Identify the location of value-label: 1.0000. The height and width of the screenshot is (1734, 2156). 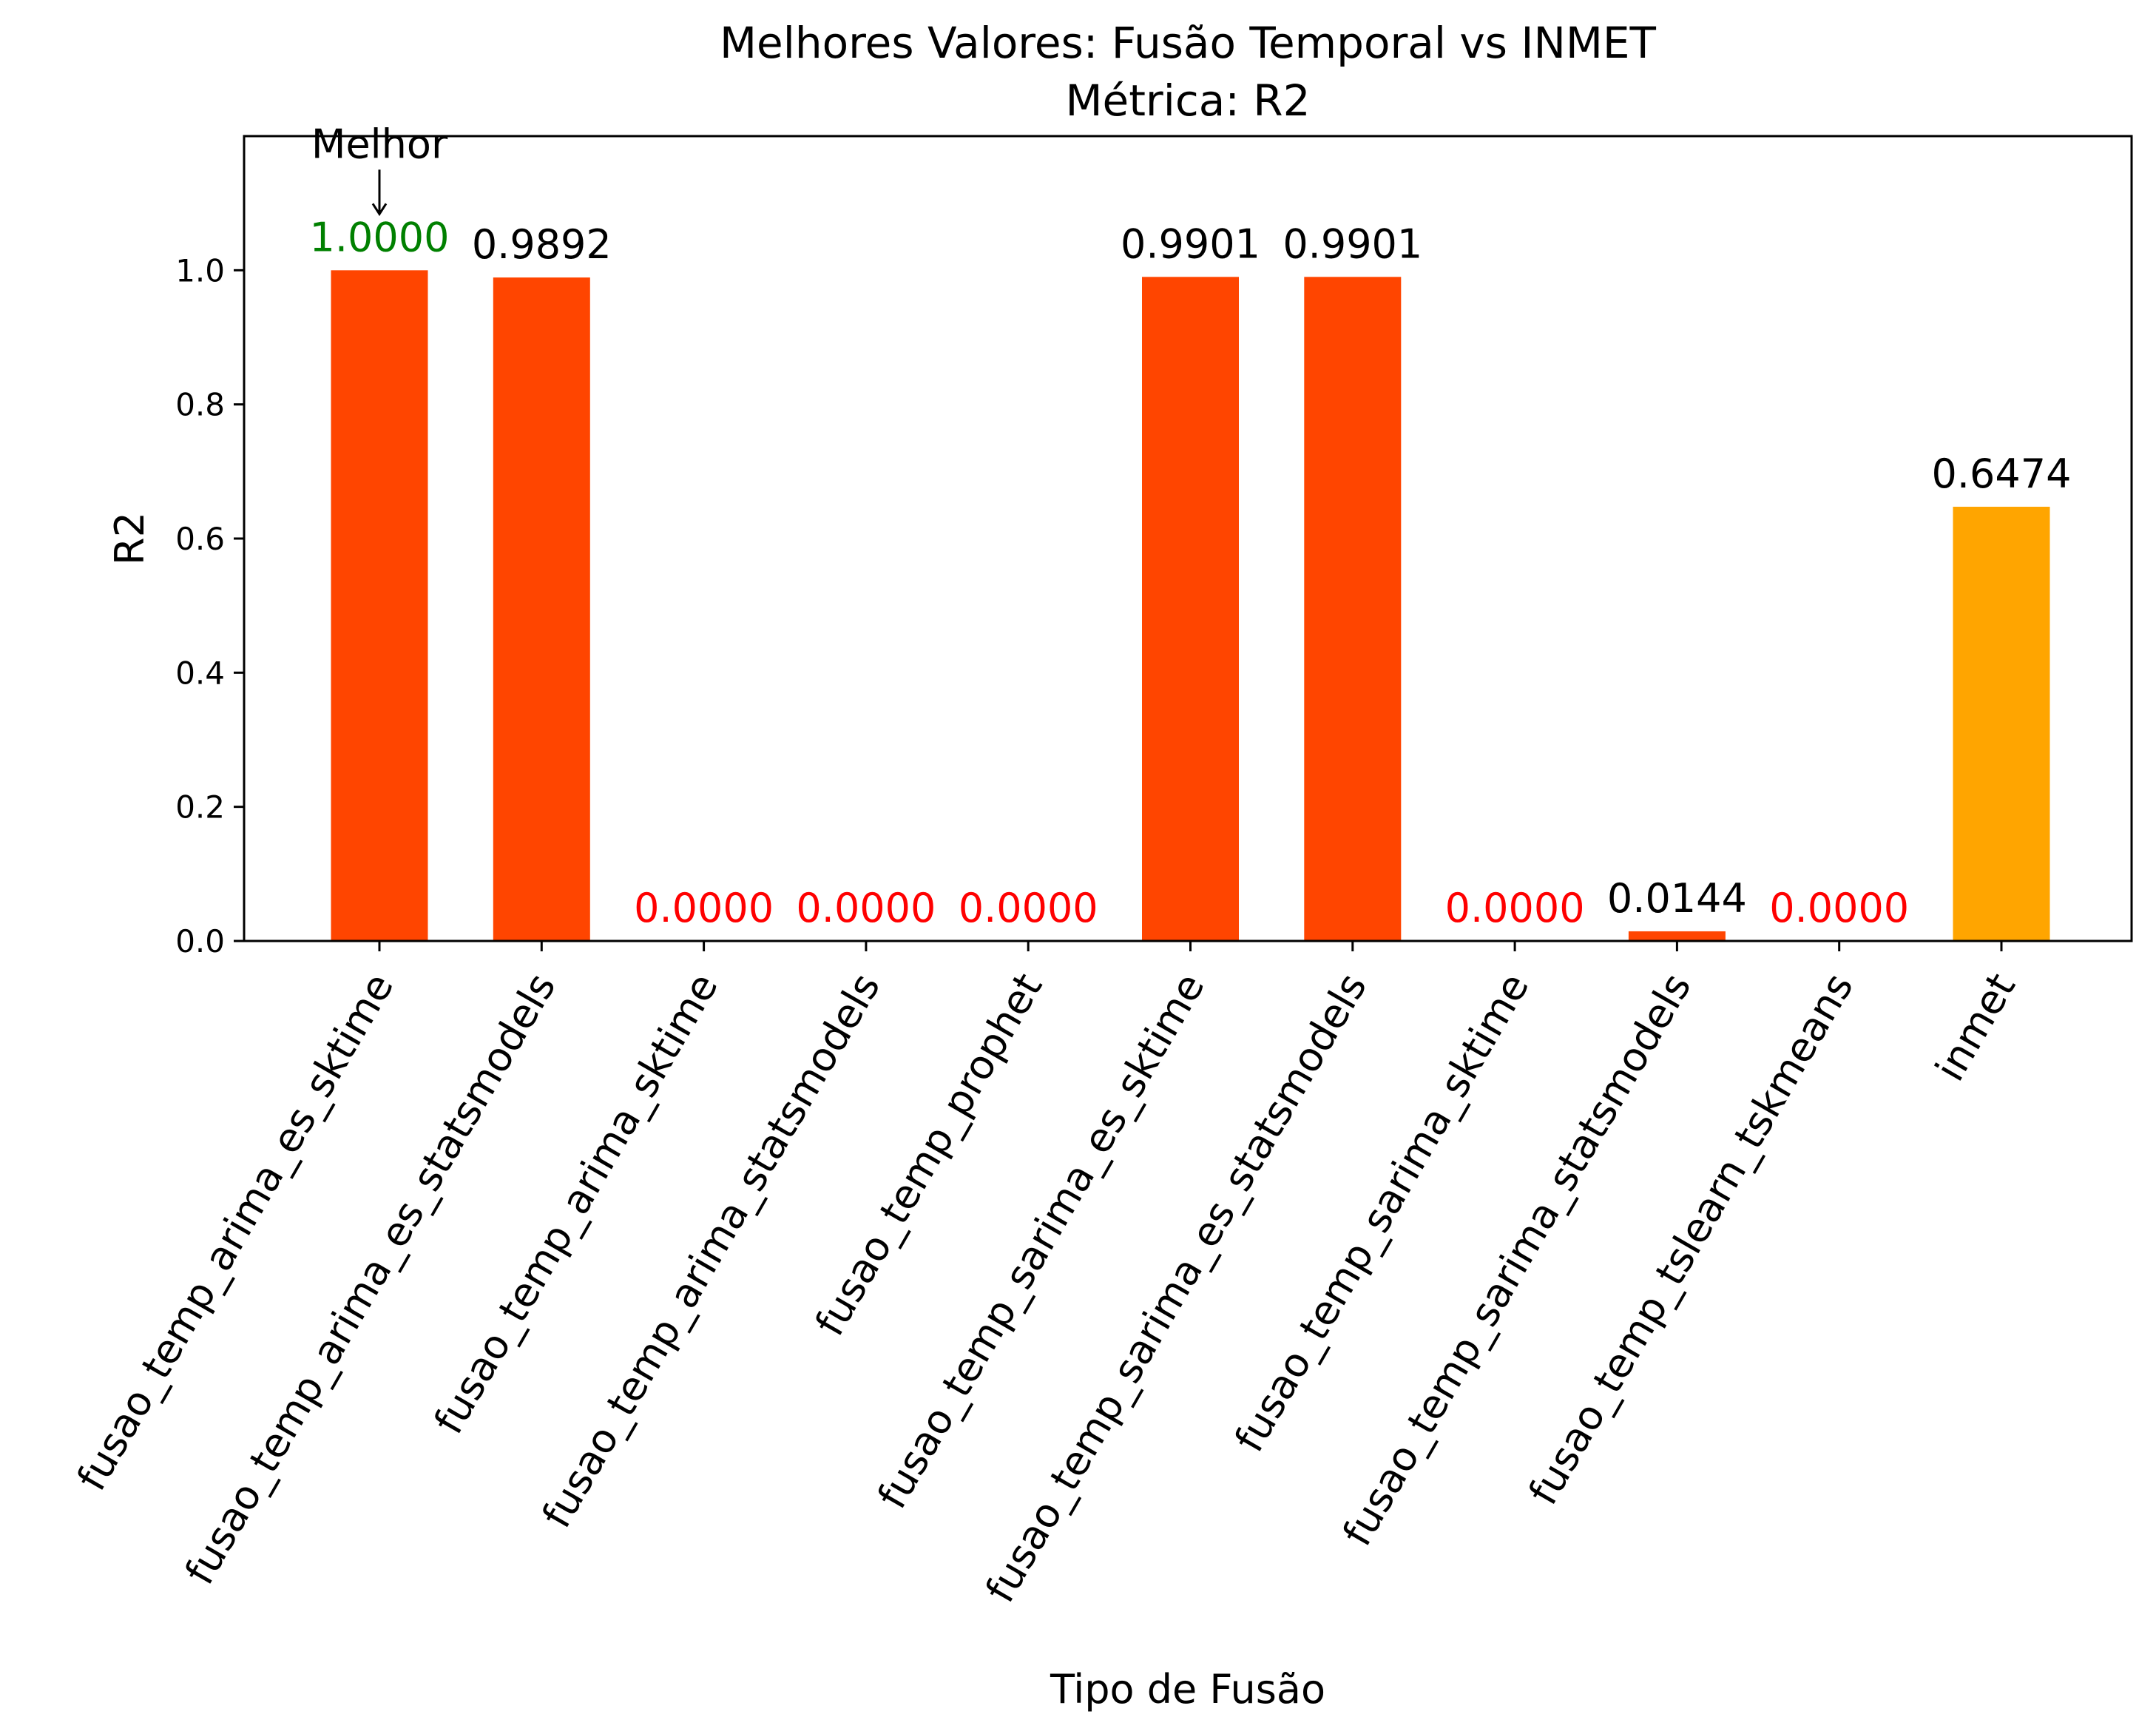
(380, 237).